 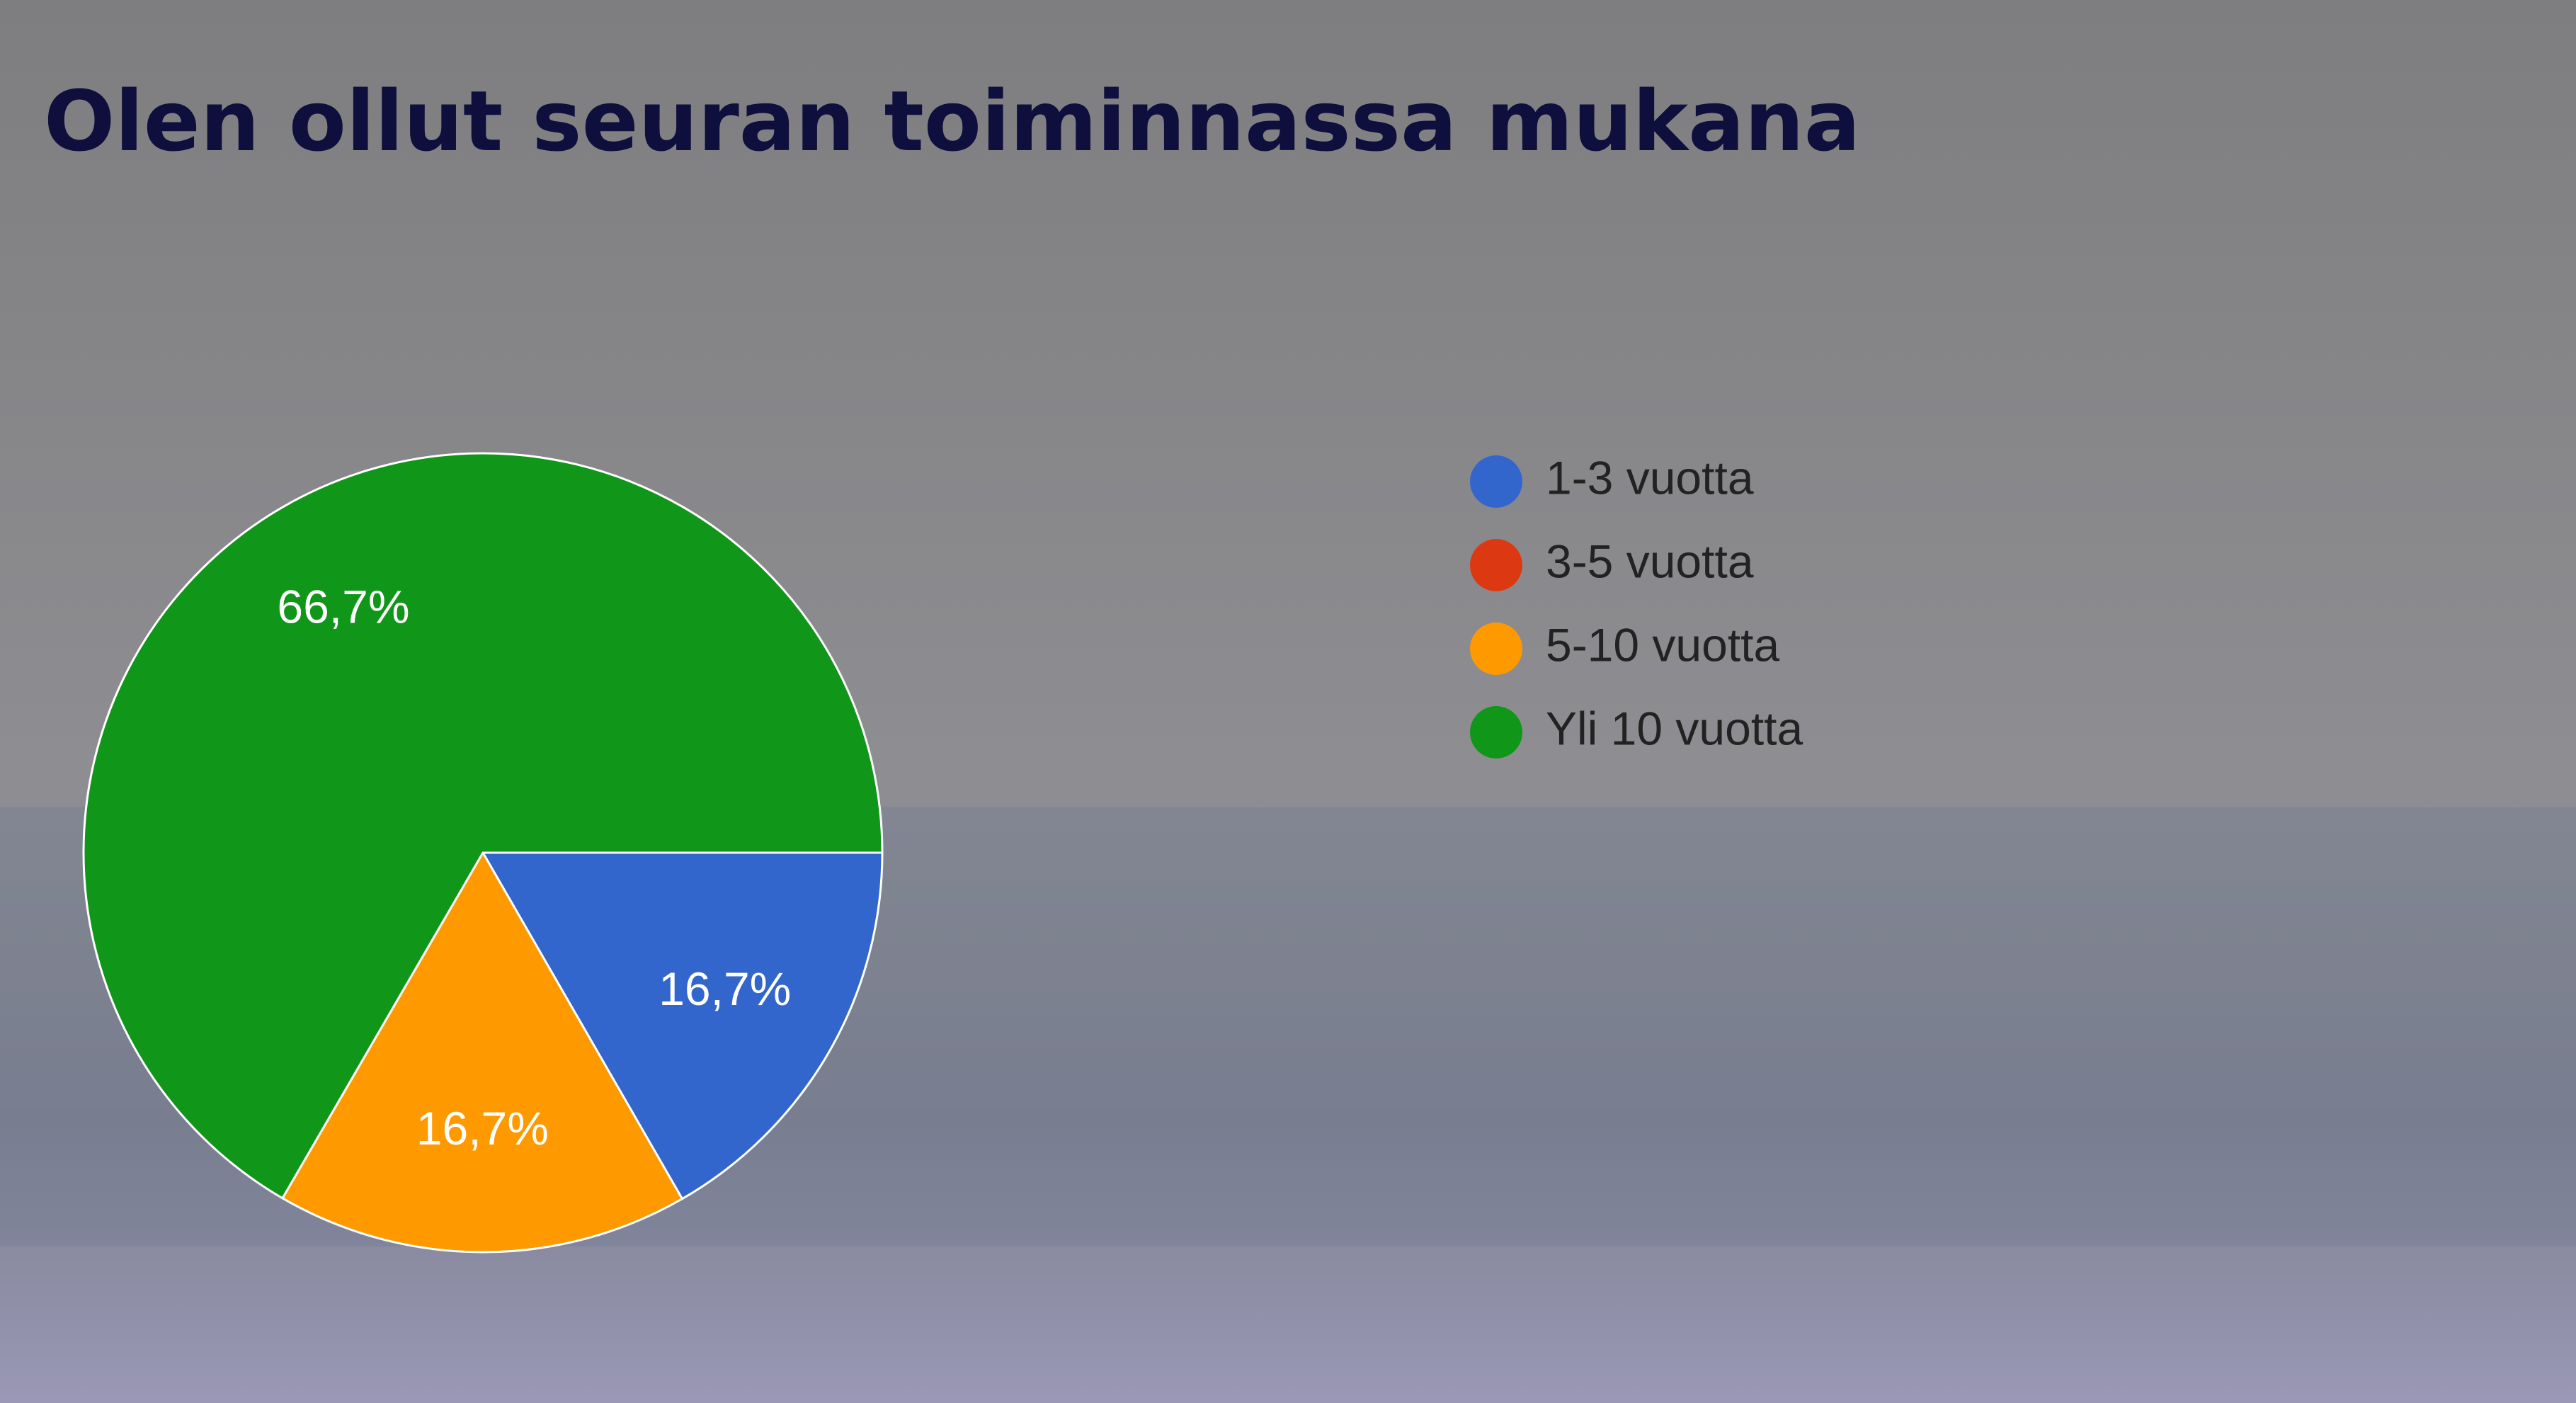 What do you see at coordinates (1663, 644) in the screenshot?
I see `legend-label: 5-10 vuotta` at bounding box center [1663, 644].